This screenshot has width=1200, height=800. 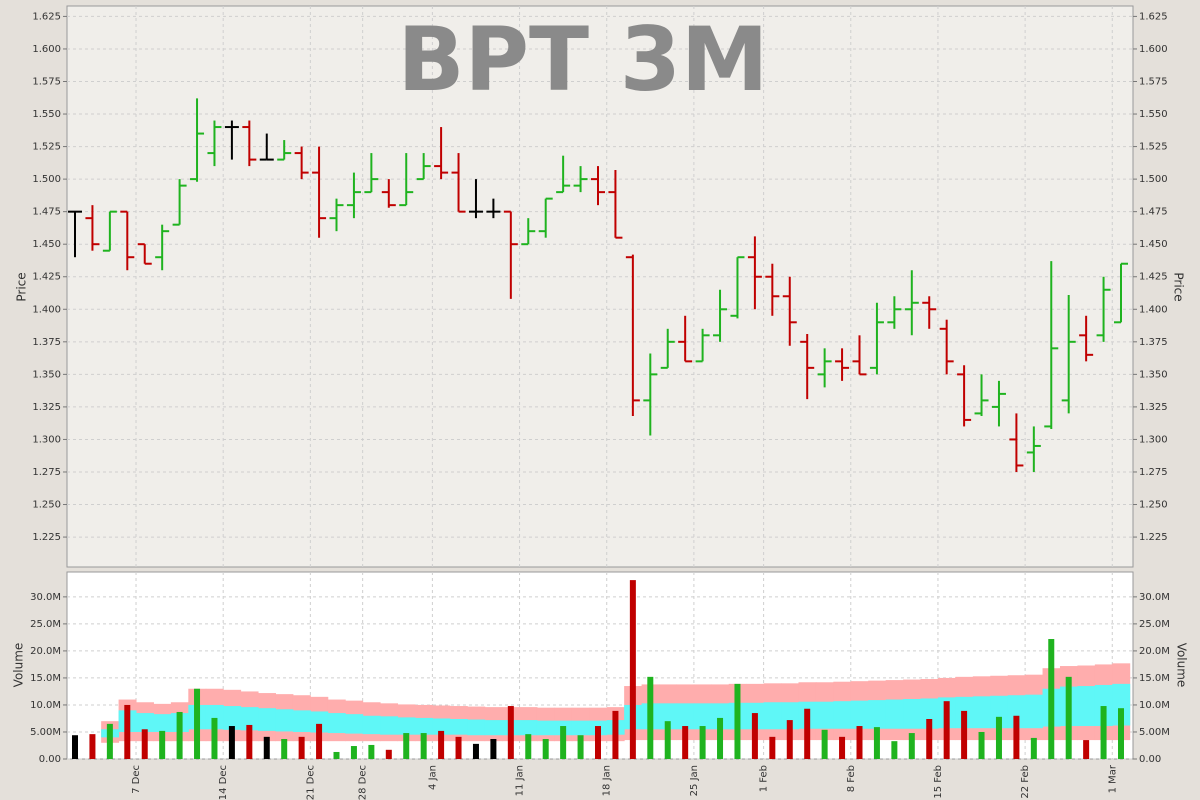 What do you see at coordinates (46, 309) in the screenshot?
I see `y-tick-label: 1.400` at bounding box center [46, 309].